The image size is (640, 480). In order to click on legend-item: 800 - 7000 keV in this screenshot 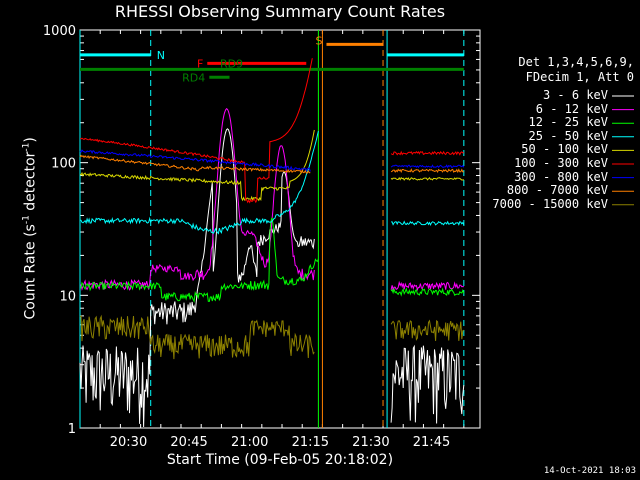, I will do `click(557, 190)`.